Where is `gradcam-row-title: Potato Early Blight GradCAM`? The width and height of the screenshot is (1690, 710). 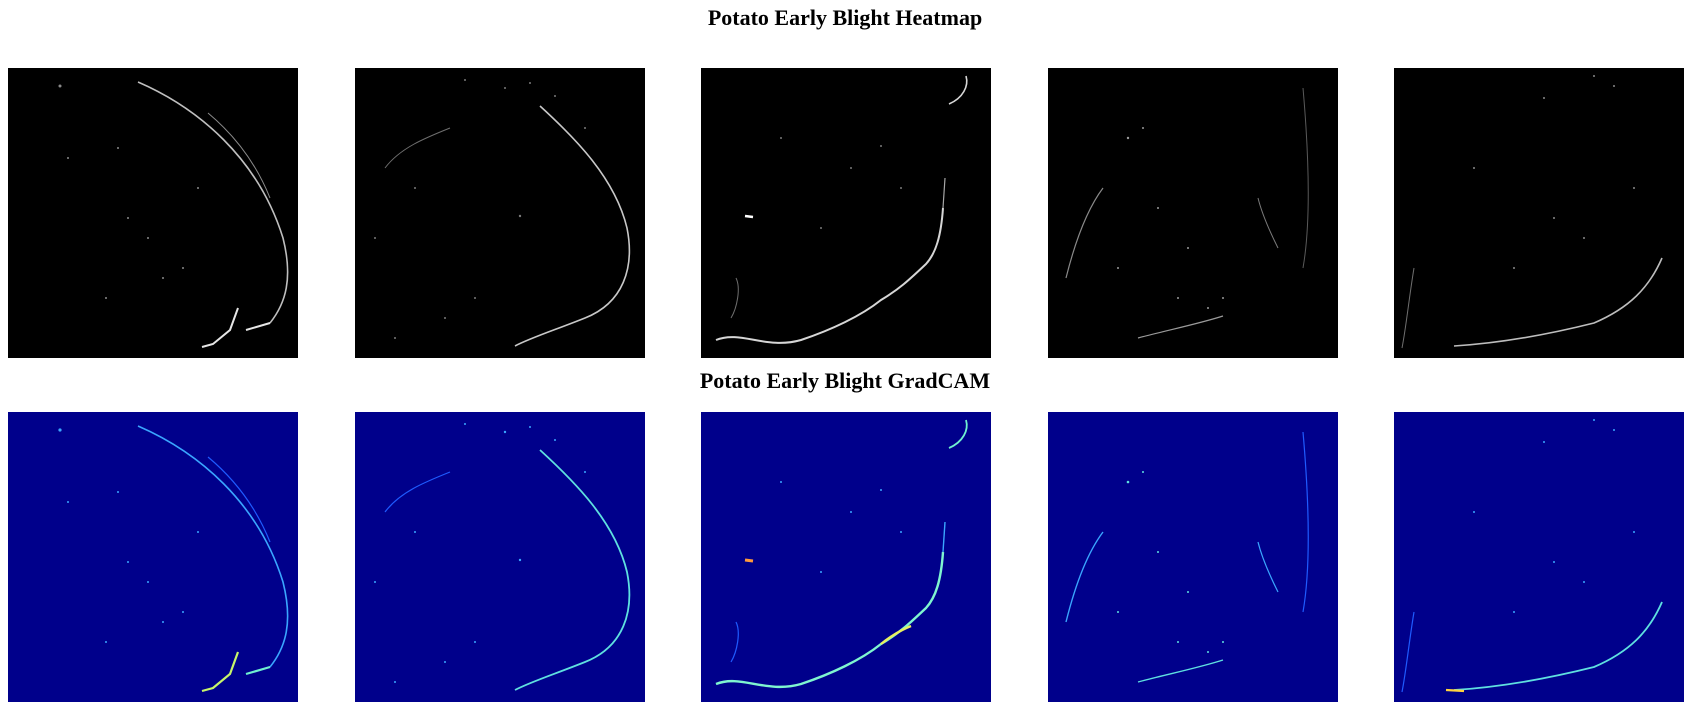
gradcam-row-title: Potato Early Blight GradCAM is located at coordinates (845, 380).